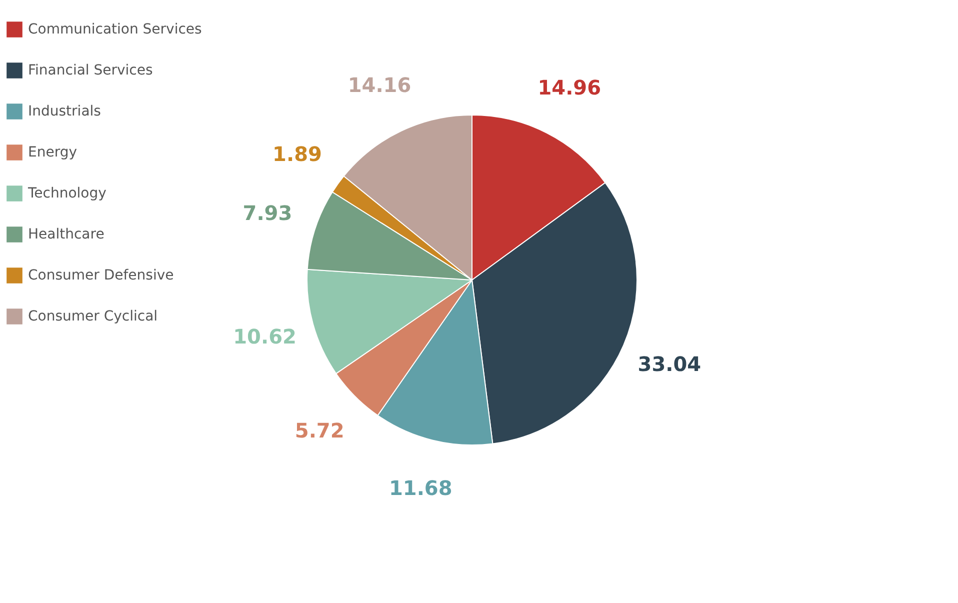  I want to click on legend-label: Industrials, so click(64, 112).